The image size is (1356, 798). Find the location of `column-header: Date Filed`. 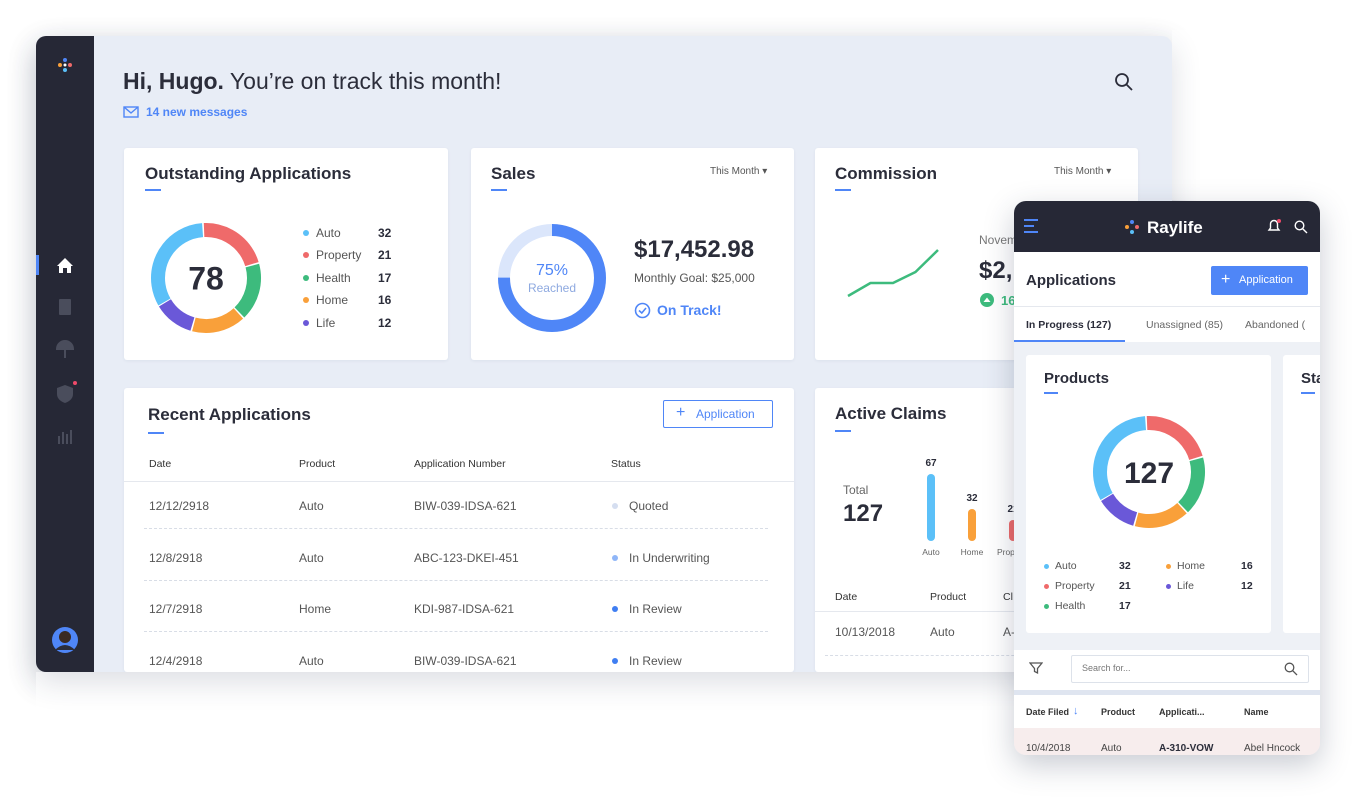

column-header: Date Filed is located at coordinates (1048, 712).